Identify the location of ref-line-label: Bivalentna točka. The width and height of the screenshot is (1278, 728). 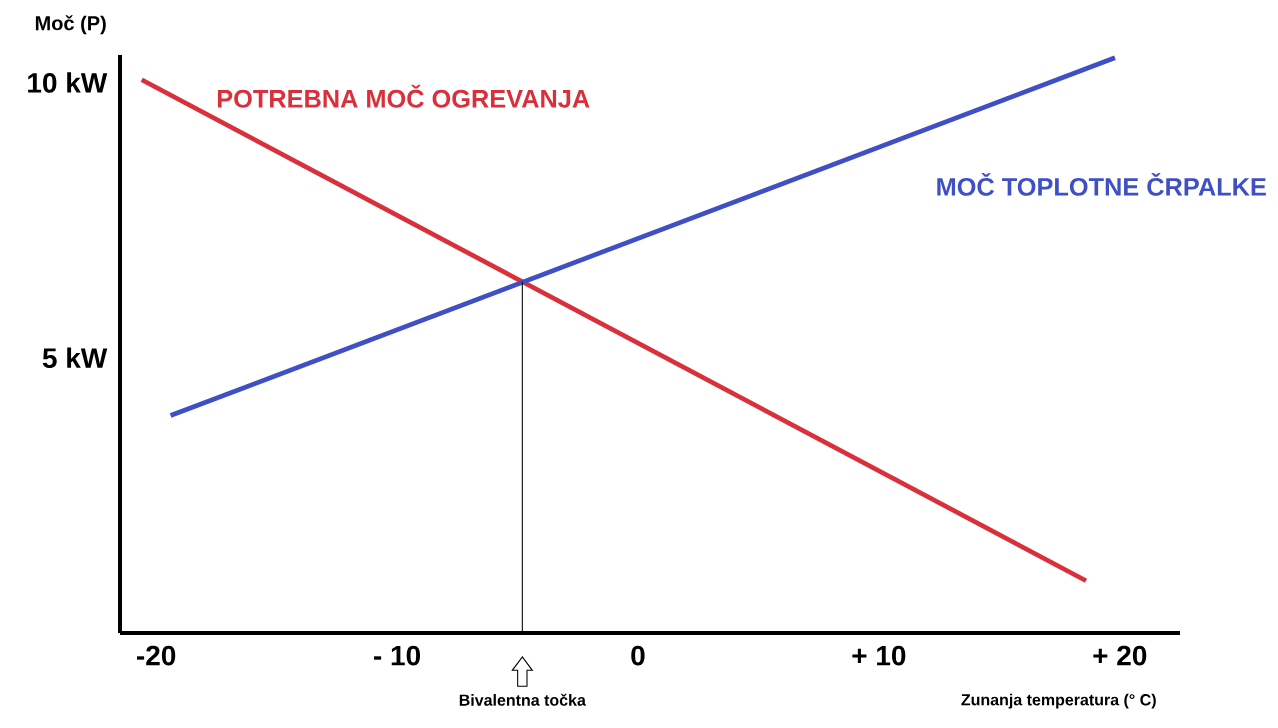
(522, 699).